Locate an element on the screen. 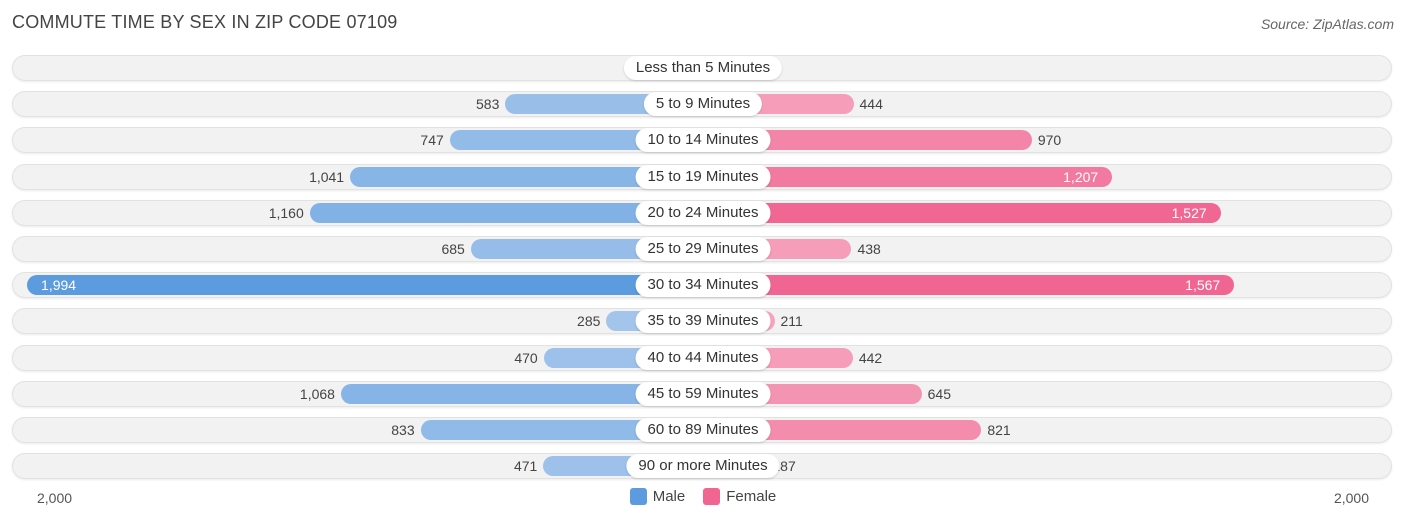  value-label-female: 1,207 is located at coordinates (1081, 176).